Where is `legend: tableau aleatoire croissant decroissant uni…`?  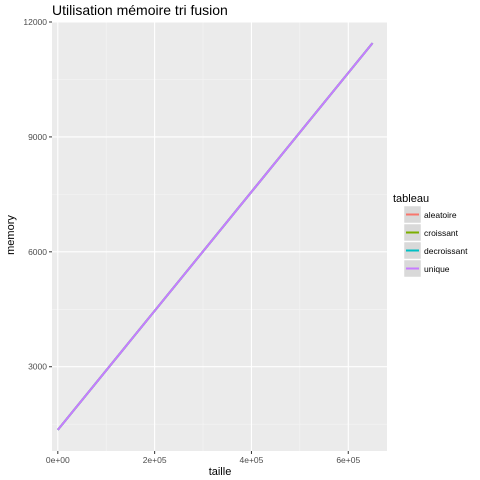
legend: tableau aleatoire croissant decroissant uni… is located at coordinates (430, 235).